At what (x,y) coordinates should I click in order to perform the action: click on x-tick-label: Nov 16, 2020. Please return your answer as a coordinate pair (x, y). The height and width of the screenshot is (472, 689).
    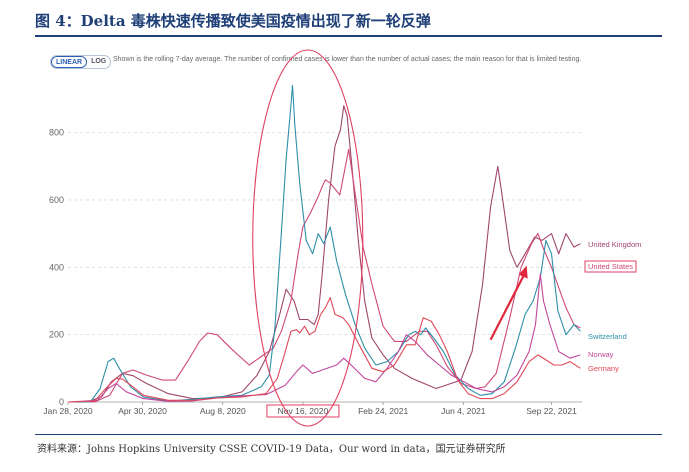
    Looking at the image, I should click on (303, 411).